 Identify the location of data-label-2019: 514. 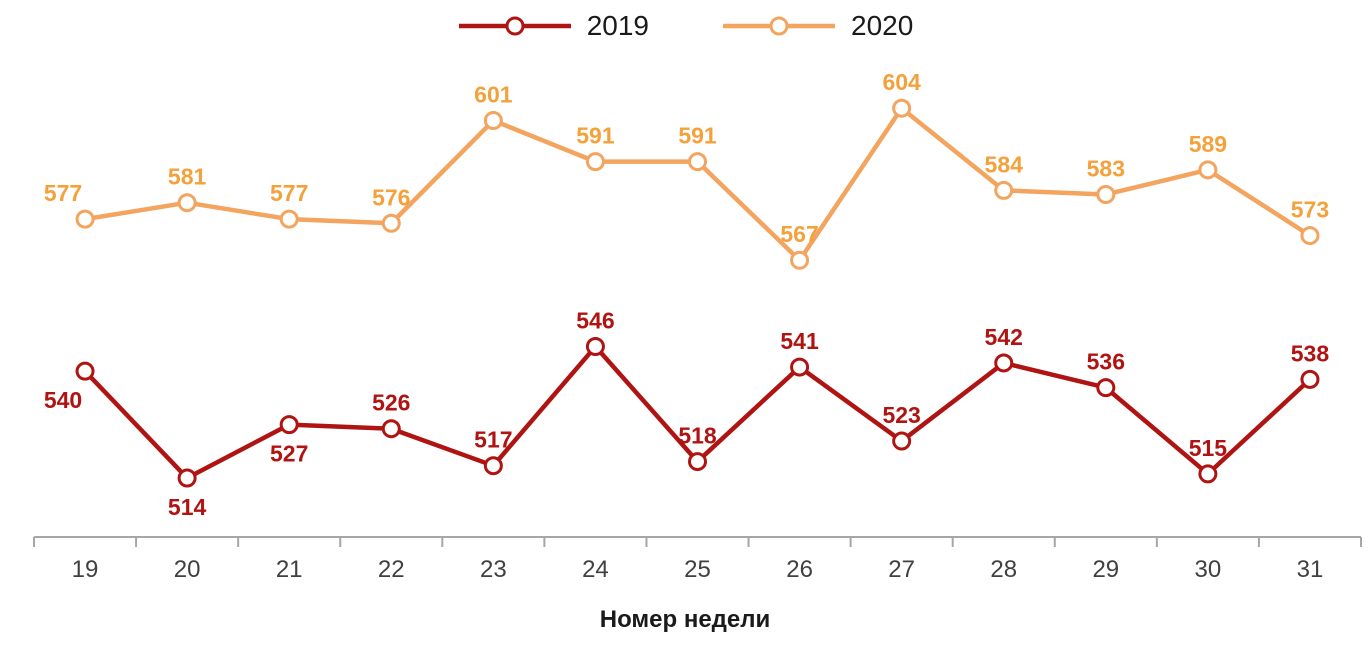
(187, 507).